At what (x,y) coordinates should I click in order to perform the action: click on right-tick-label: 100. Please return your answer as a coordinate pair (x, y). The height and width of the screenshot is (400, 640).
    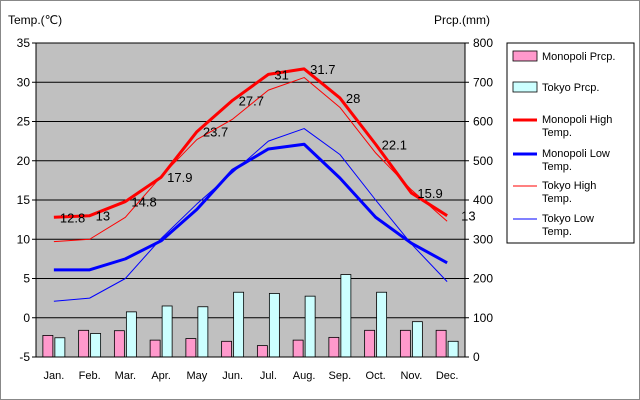
    Looking at the image, I should click on (483, 318).